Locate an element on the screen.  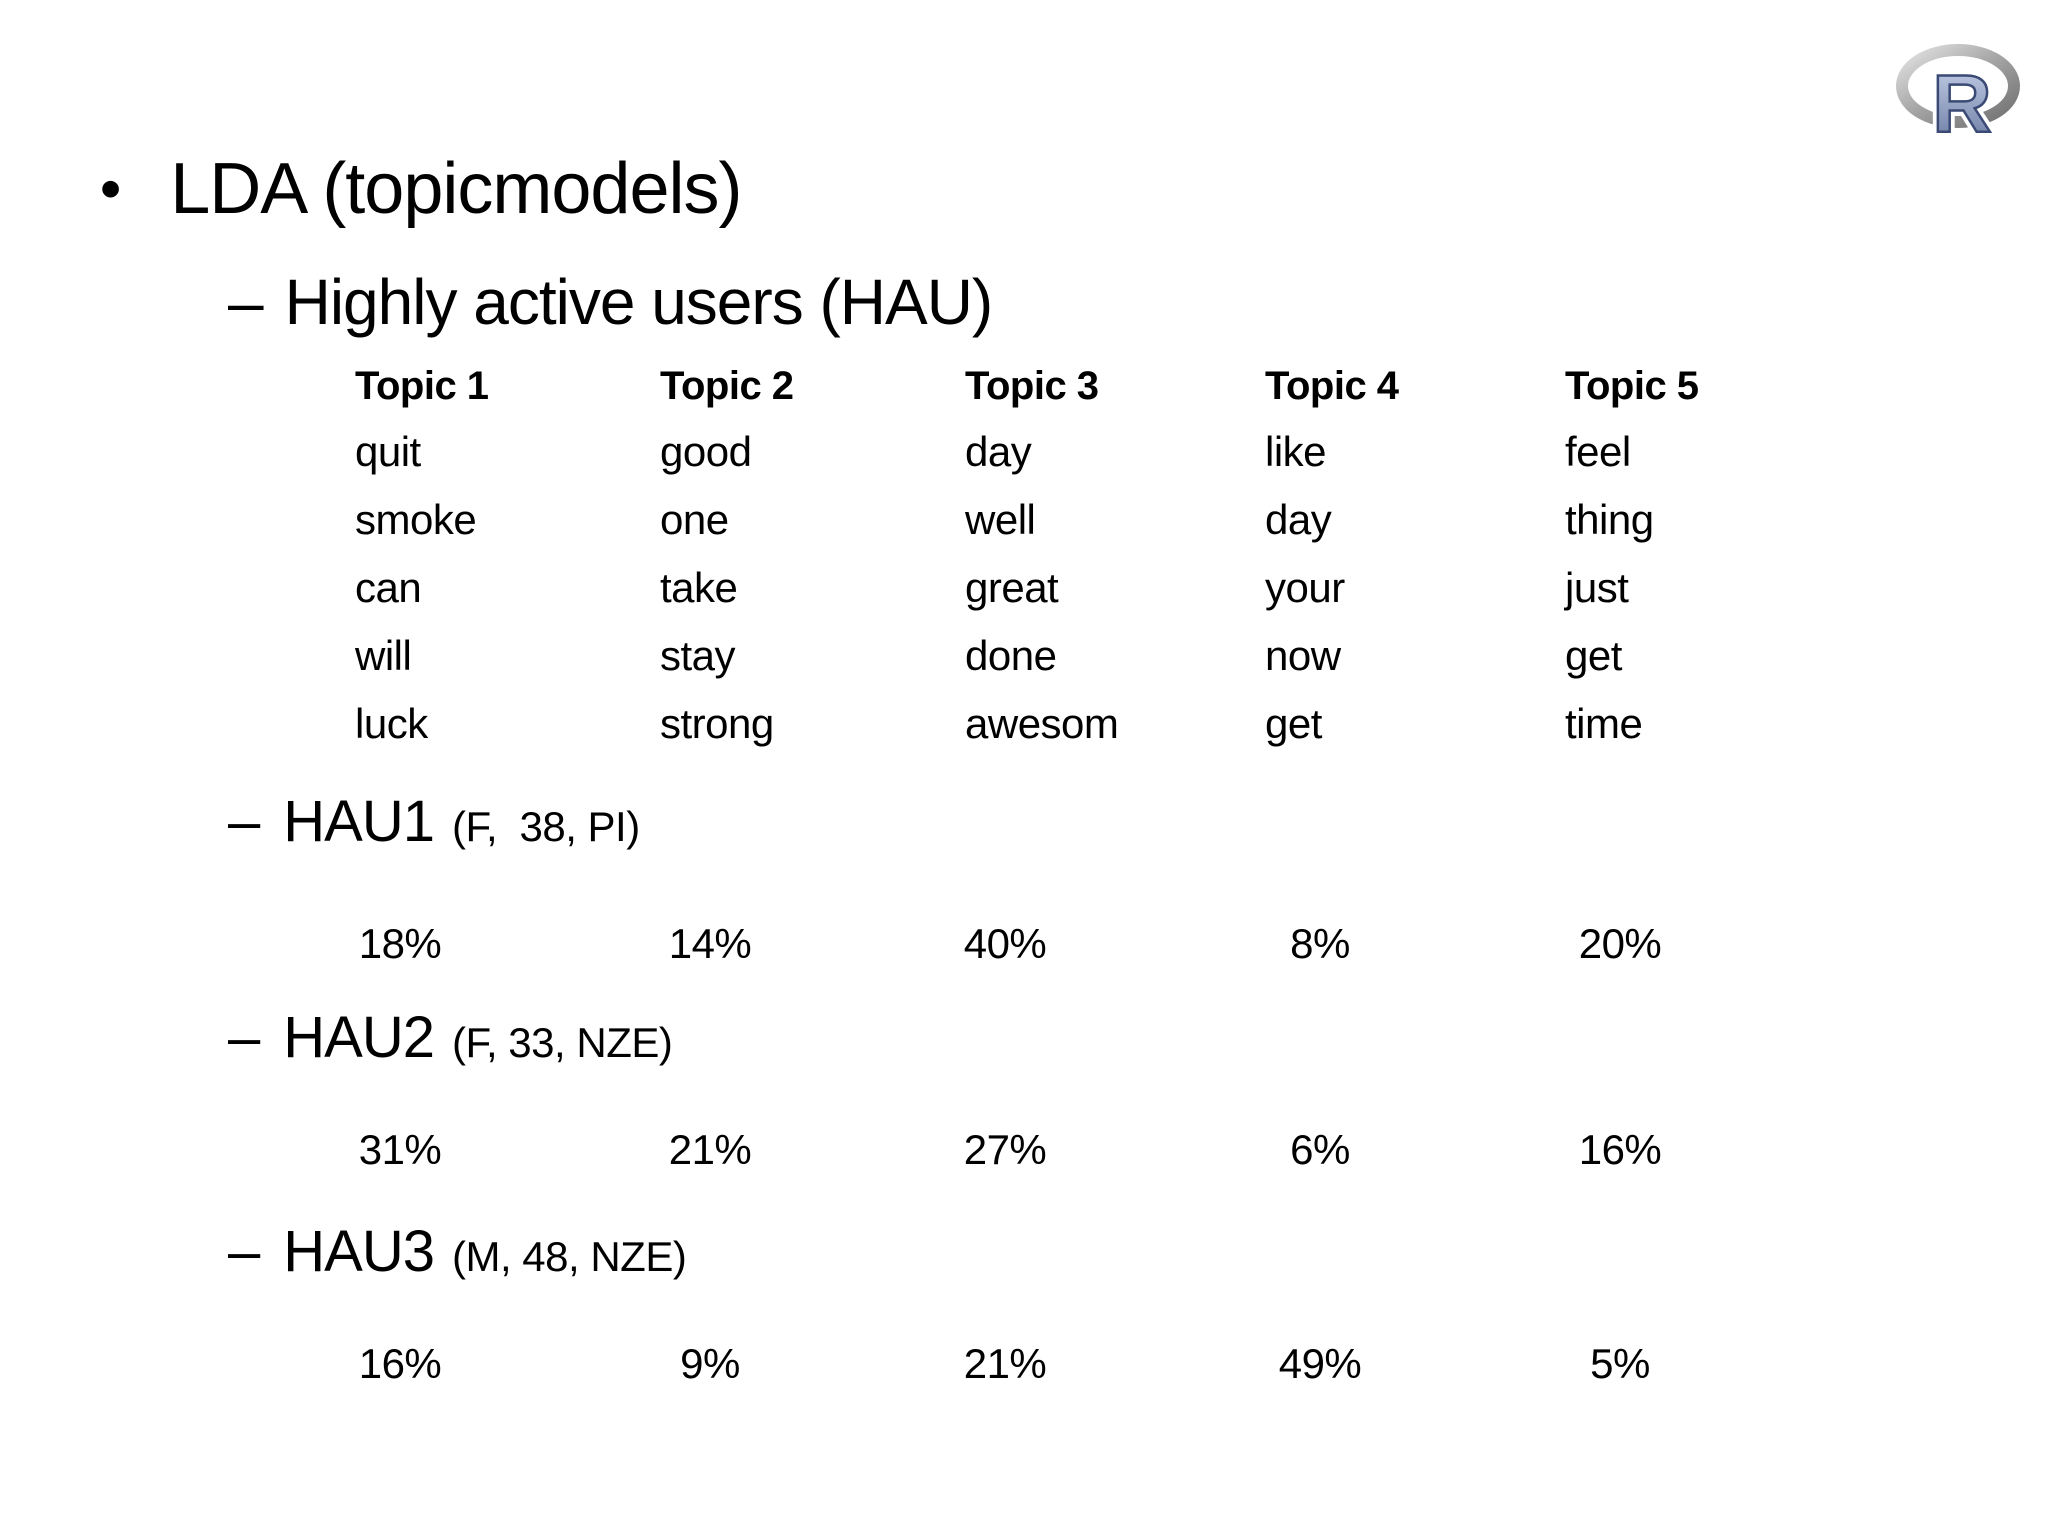
word-cell: well is located at coordinates (1000, 519).